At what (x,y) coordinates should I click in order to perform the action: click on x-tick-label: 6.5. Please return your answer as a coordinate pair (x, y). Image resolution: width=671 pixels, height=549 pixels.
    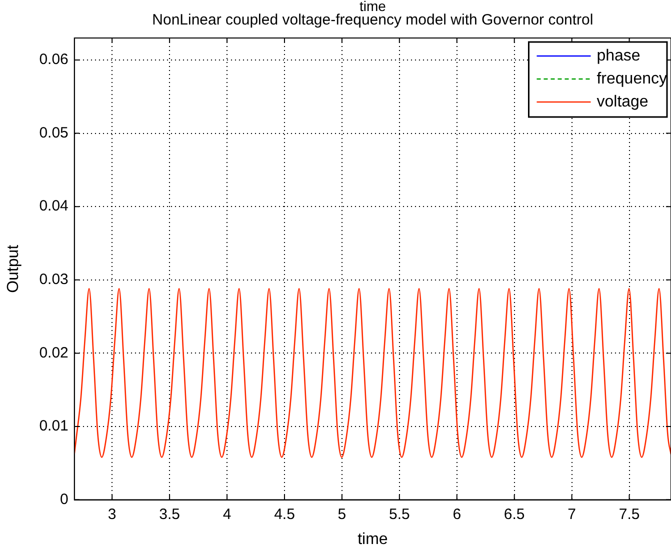
    Looking at the image, I should click on (514, 514).